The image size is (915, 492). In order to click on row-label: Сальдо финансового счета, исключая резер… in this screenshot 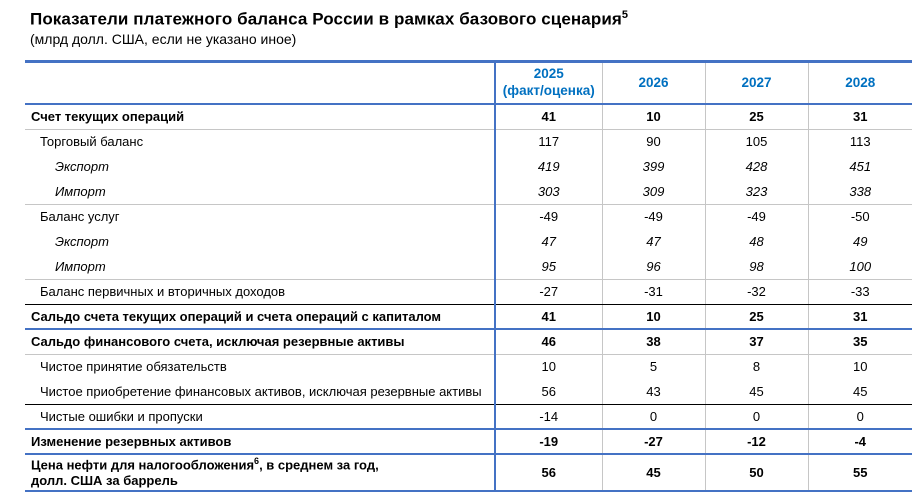, I will do `click(260, 342)`.